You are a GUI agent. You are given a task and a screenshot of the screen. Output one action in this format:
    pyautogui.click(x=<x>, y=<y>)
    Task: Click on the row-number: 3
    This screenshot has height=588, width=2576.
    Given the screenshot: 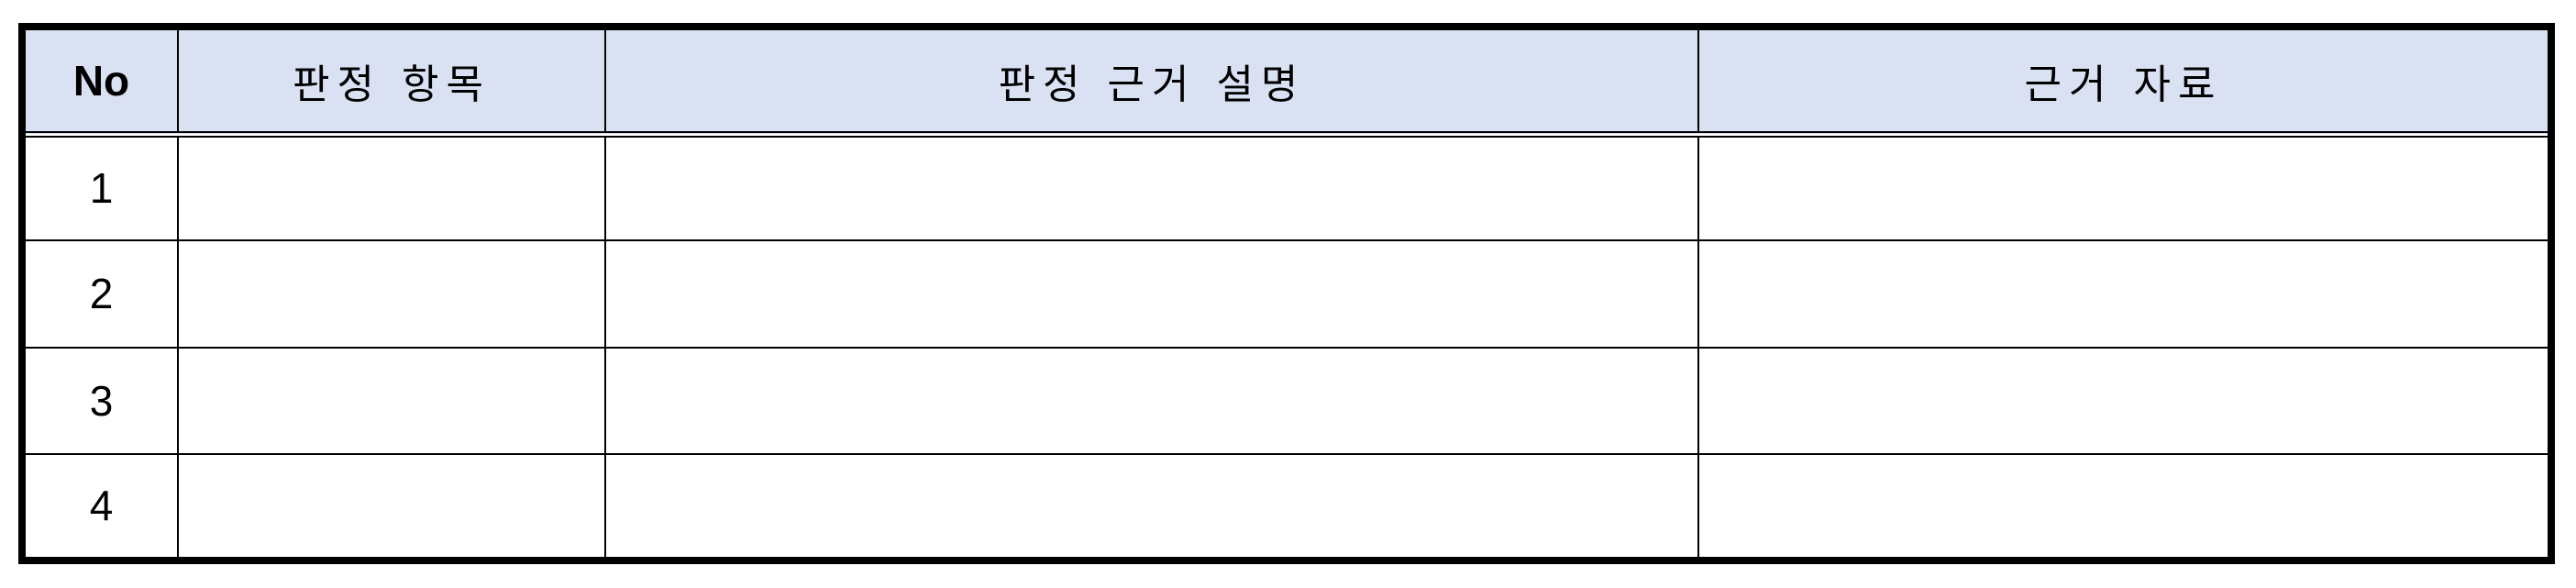 What is the action you would take?
    pyautogui.click(x=100, y=400)
    